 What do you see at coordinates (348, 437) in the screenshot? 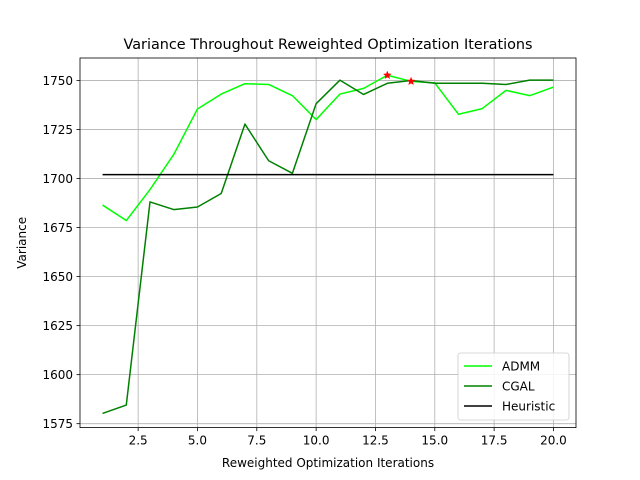
I see `x-axis-ticks: 2.5 5.0 7.5 10.0 12.5 15.0 17.5 20.0` at bounding box center [348, 437].